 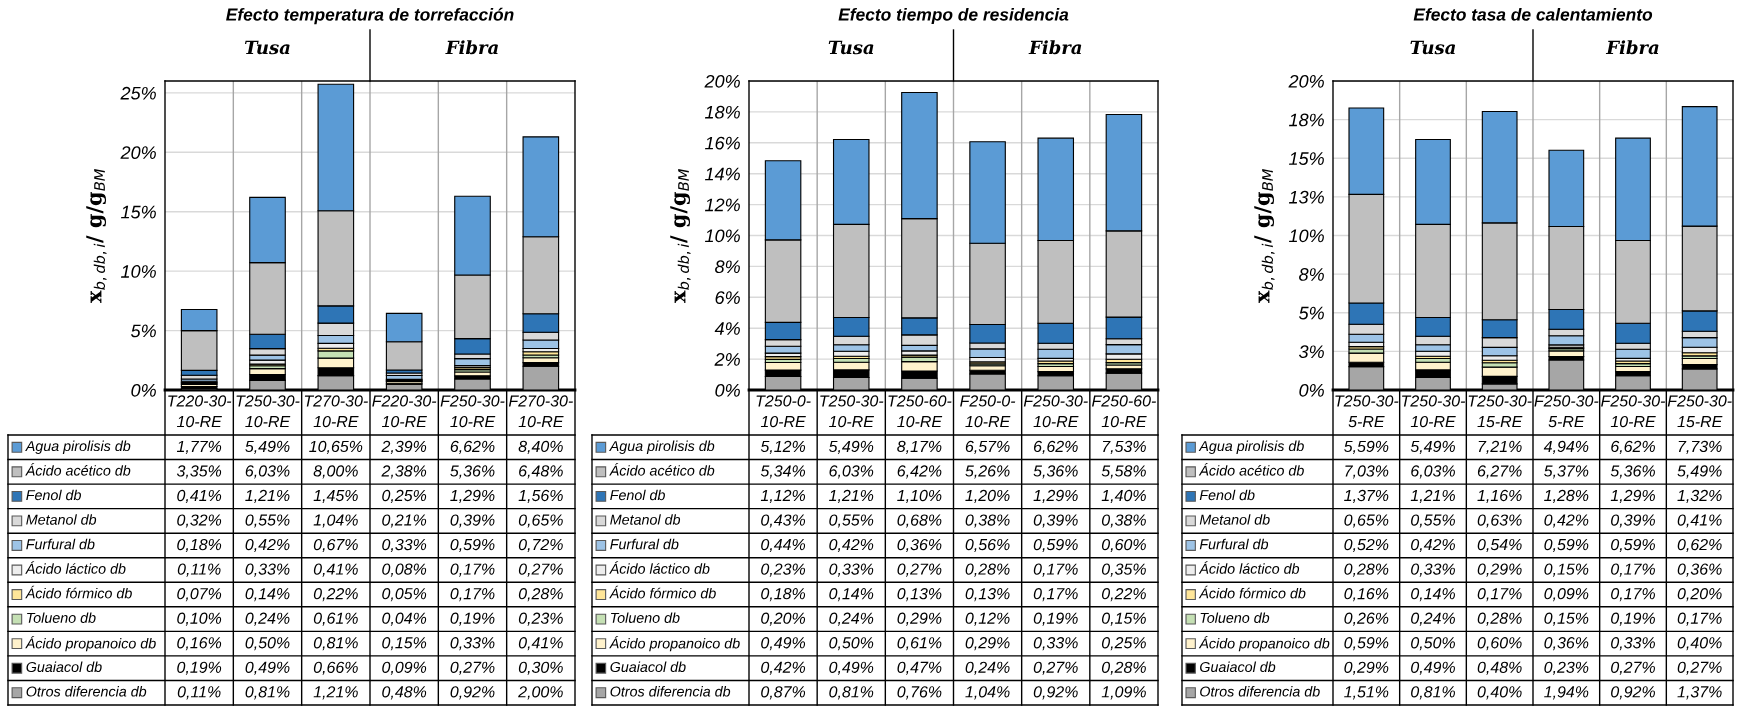 What do you see at coordinates (1123, 570) in the screenshot?
I see `data-label: 0,35%` at bounding box center [1123, 570].